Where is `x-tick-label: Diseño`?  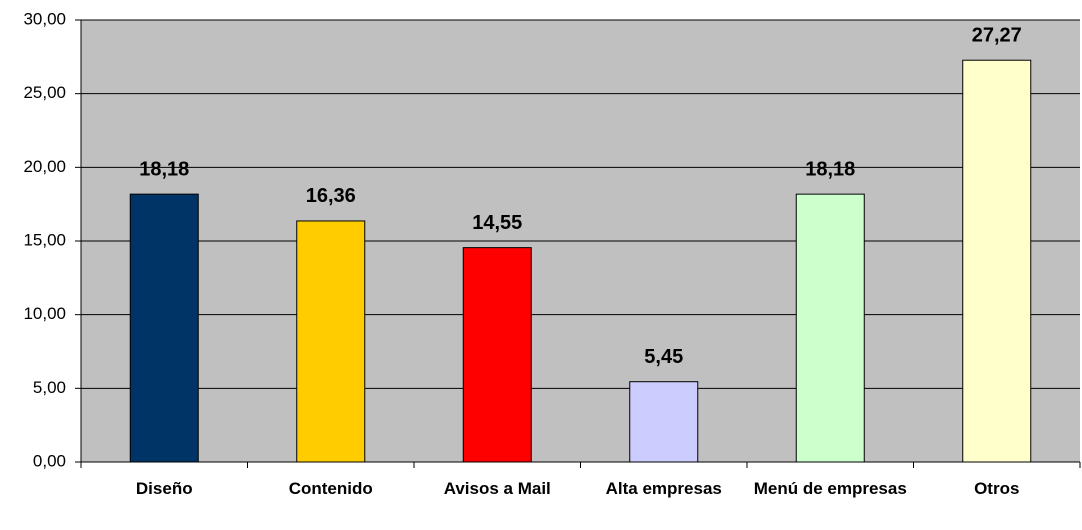 x-tick-label: Diseño is located at coordinates (164, 488).